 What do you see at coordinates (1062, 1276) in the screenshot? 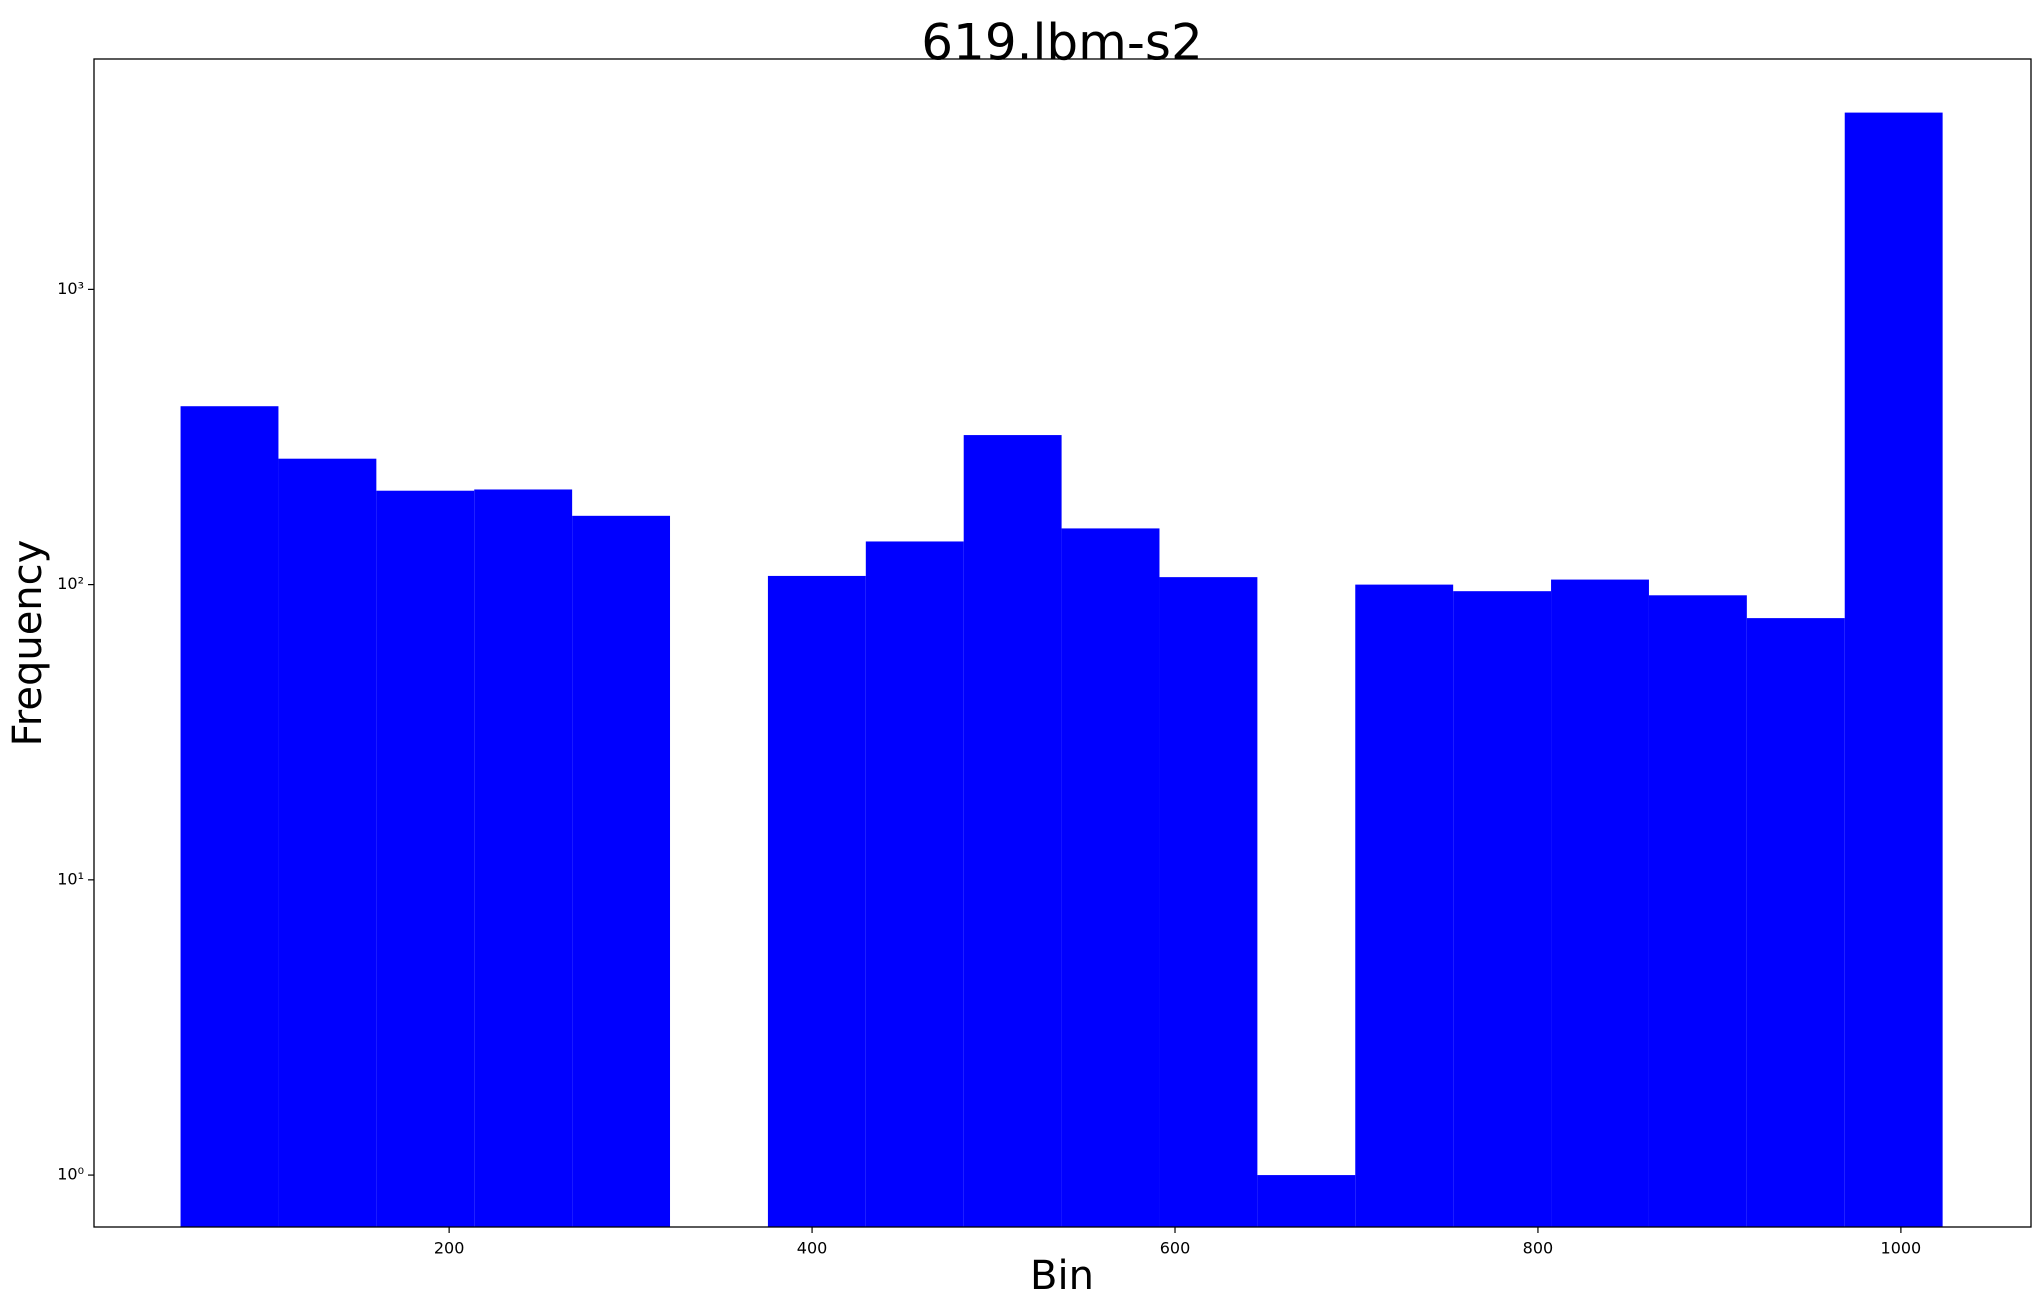
I see `x-axis-label: Bin` at bounding box center [1062, 1276].